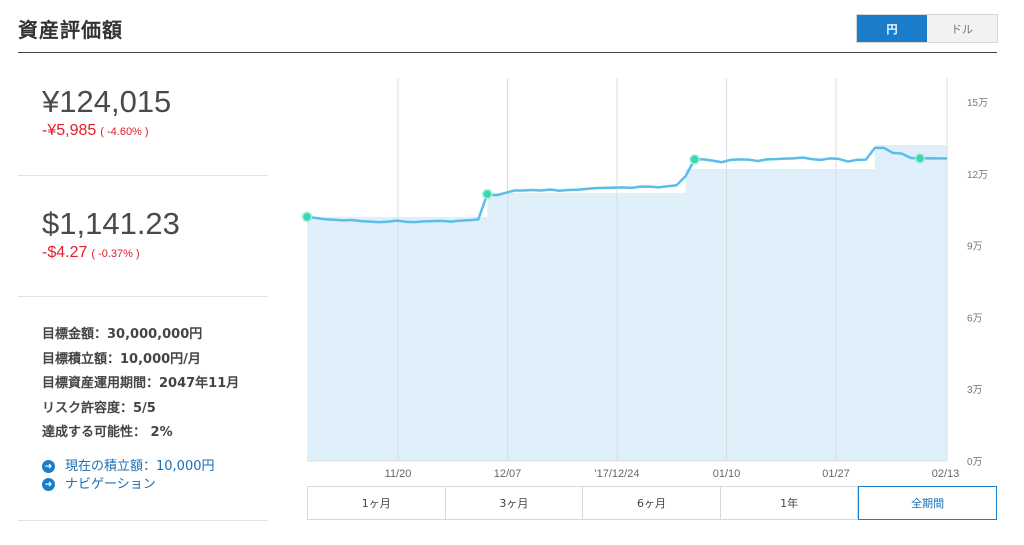  Describe the element at coordinates (107, 101) in the screenshot. I see `yen-total-value: ¥124,015` at that location.